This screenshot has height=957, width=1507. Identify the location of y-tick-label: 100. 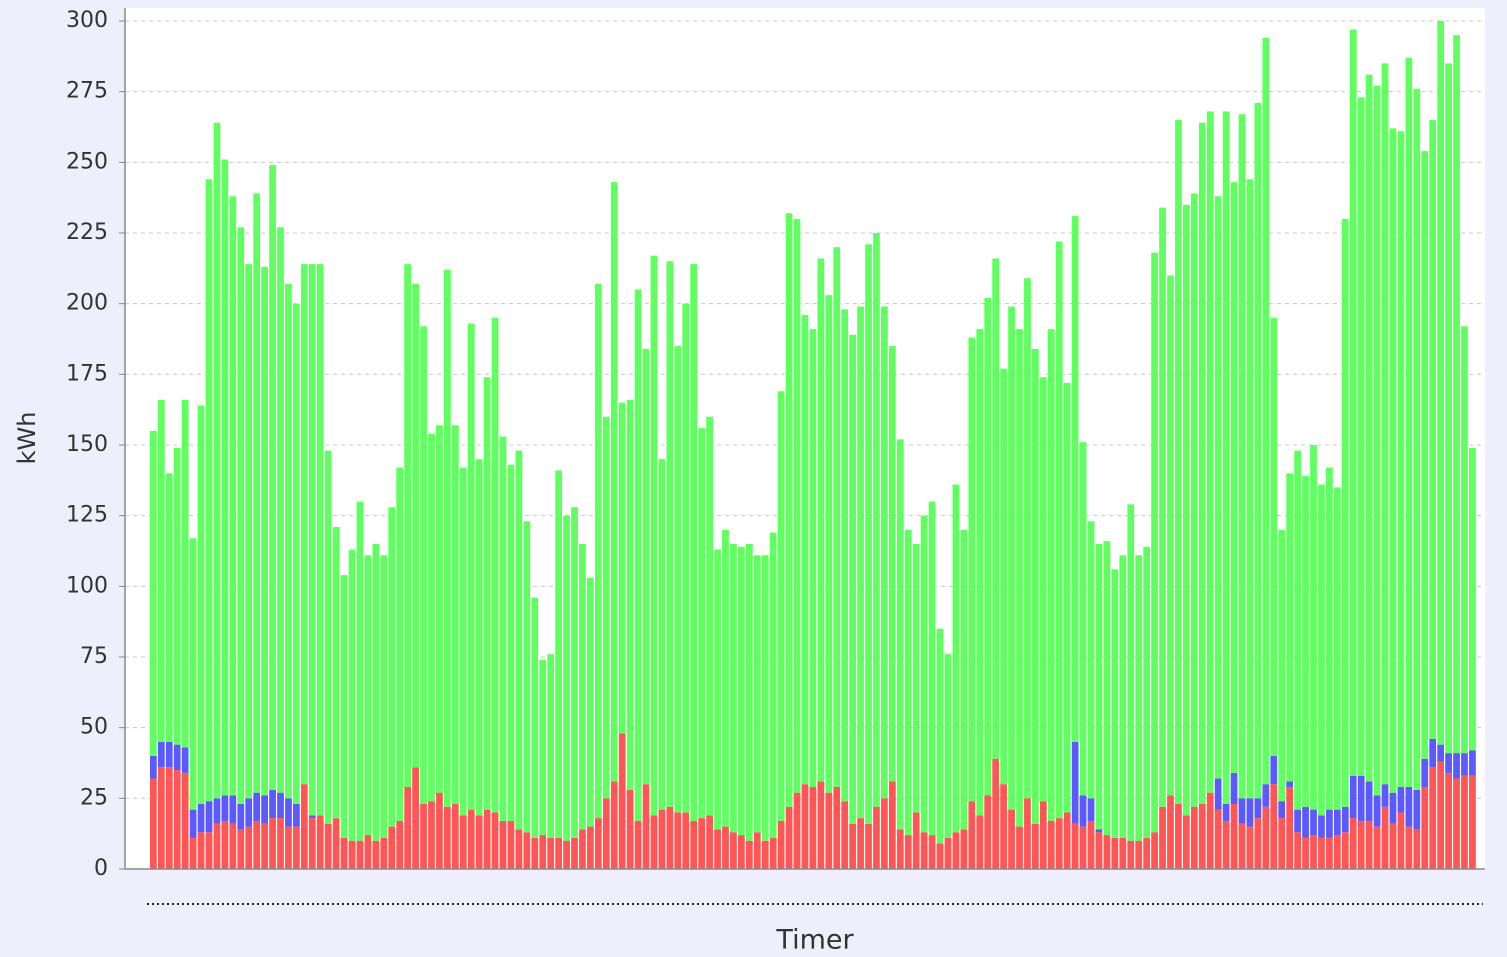
(87, 585).